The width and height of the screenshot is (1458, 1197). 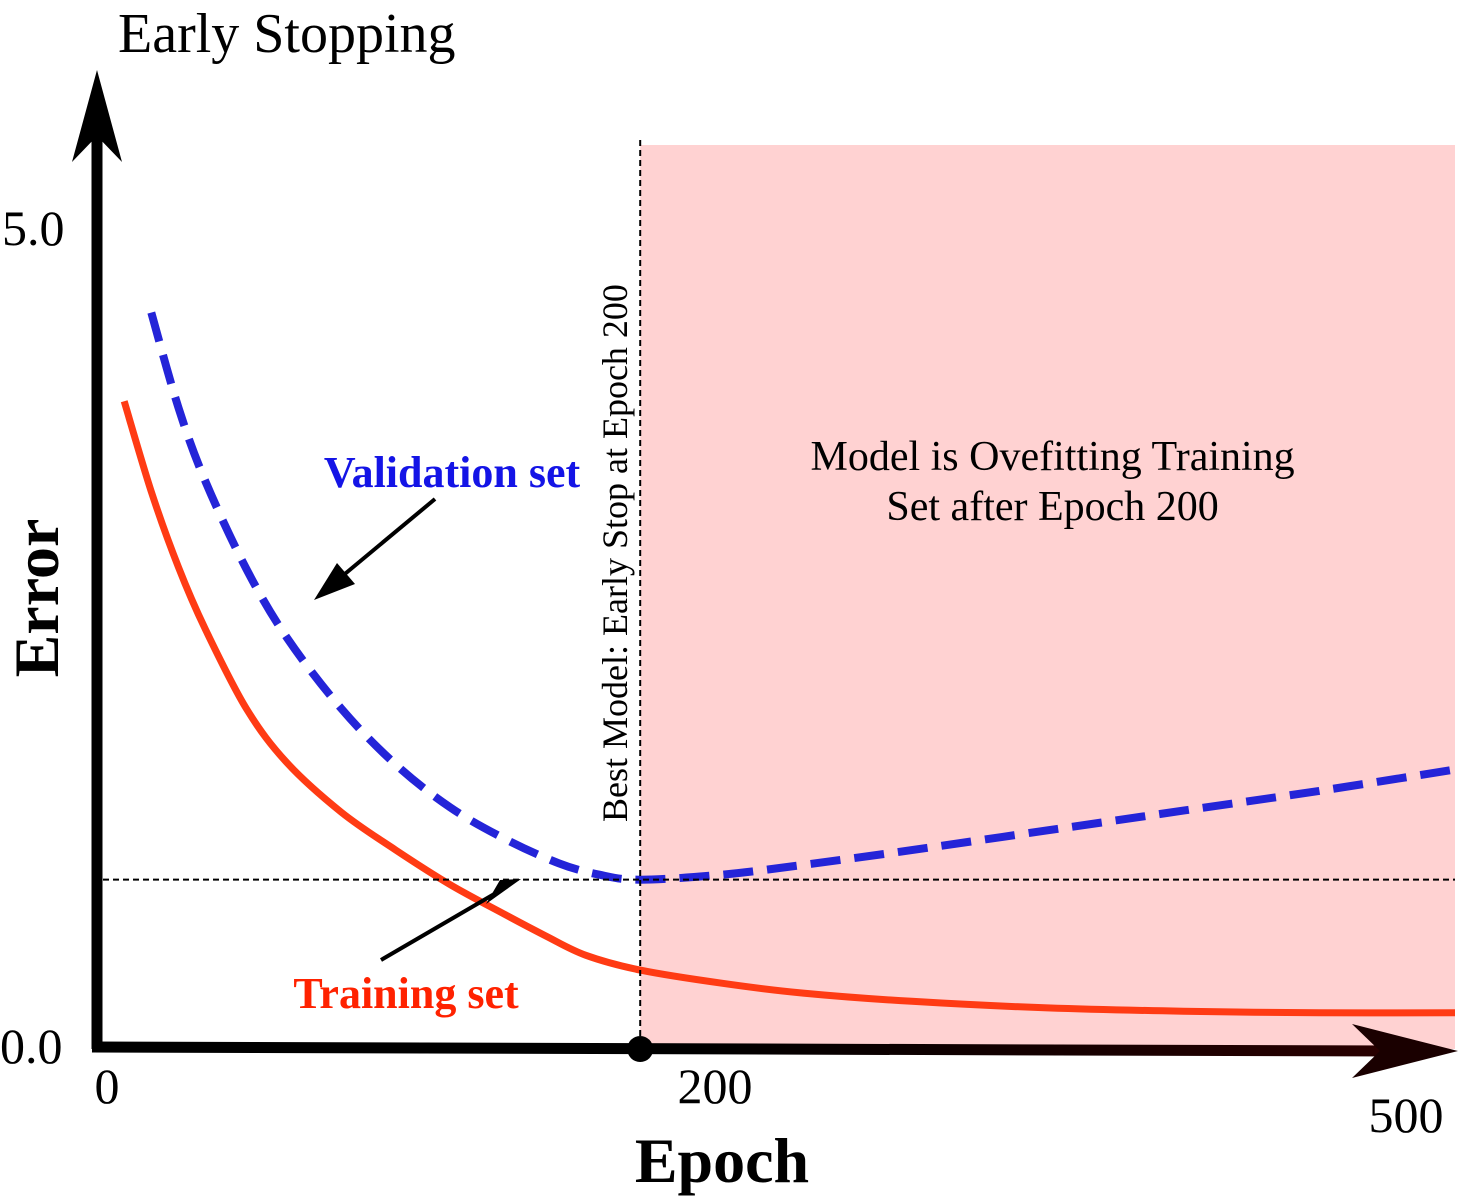 I want to click on y-tick-label-0: 0.0, so click(x=31, y=1046).